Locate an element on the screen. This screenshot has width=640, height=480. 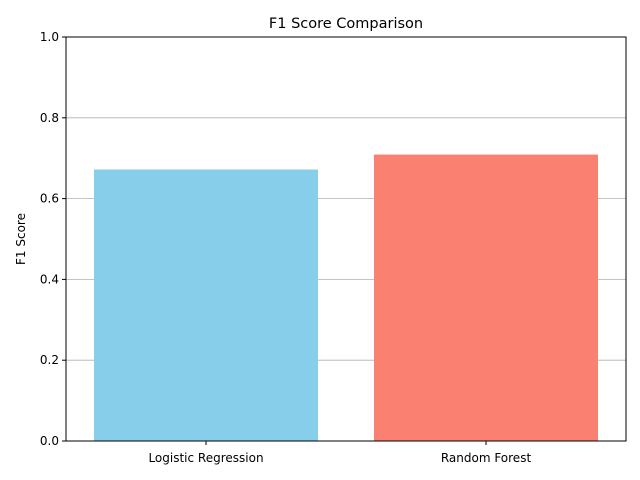
chart-title: F1 Score Comparison is located at coordinates (346, 24).